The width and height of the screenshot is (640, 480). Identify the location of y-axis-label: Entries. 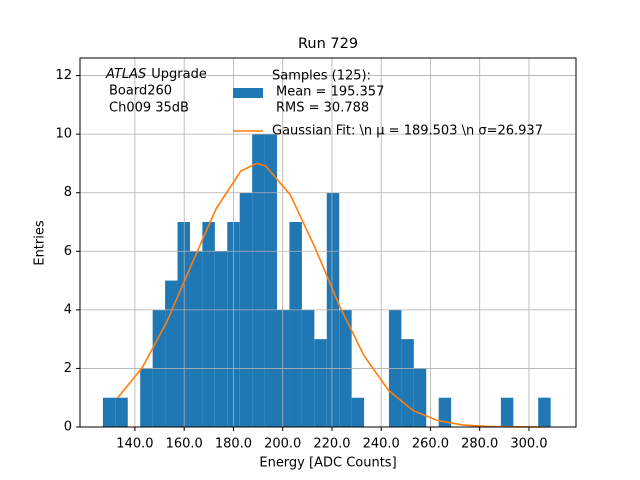
(40, 243).